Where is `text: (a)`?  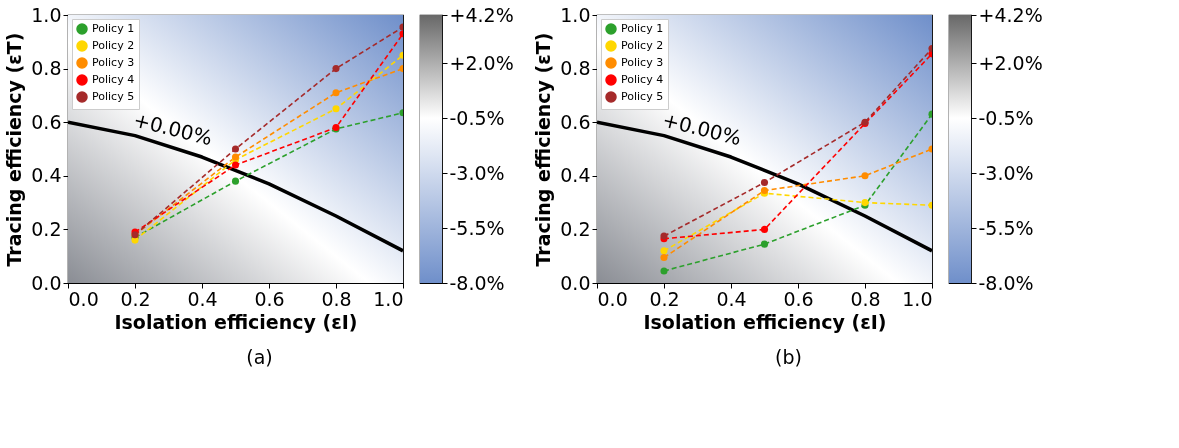 text: (a) is located at coordinates (259, 356).